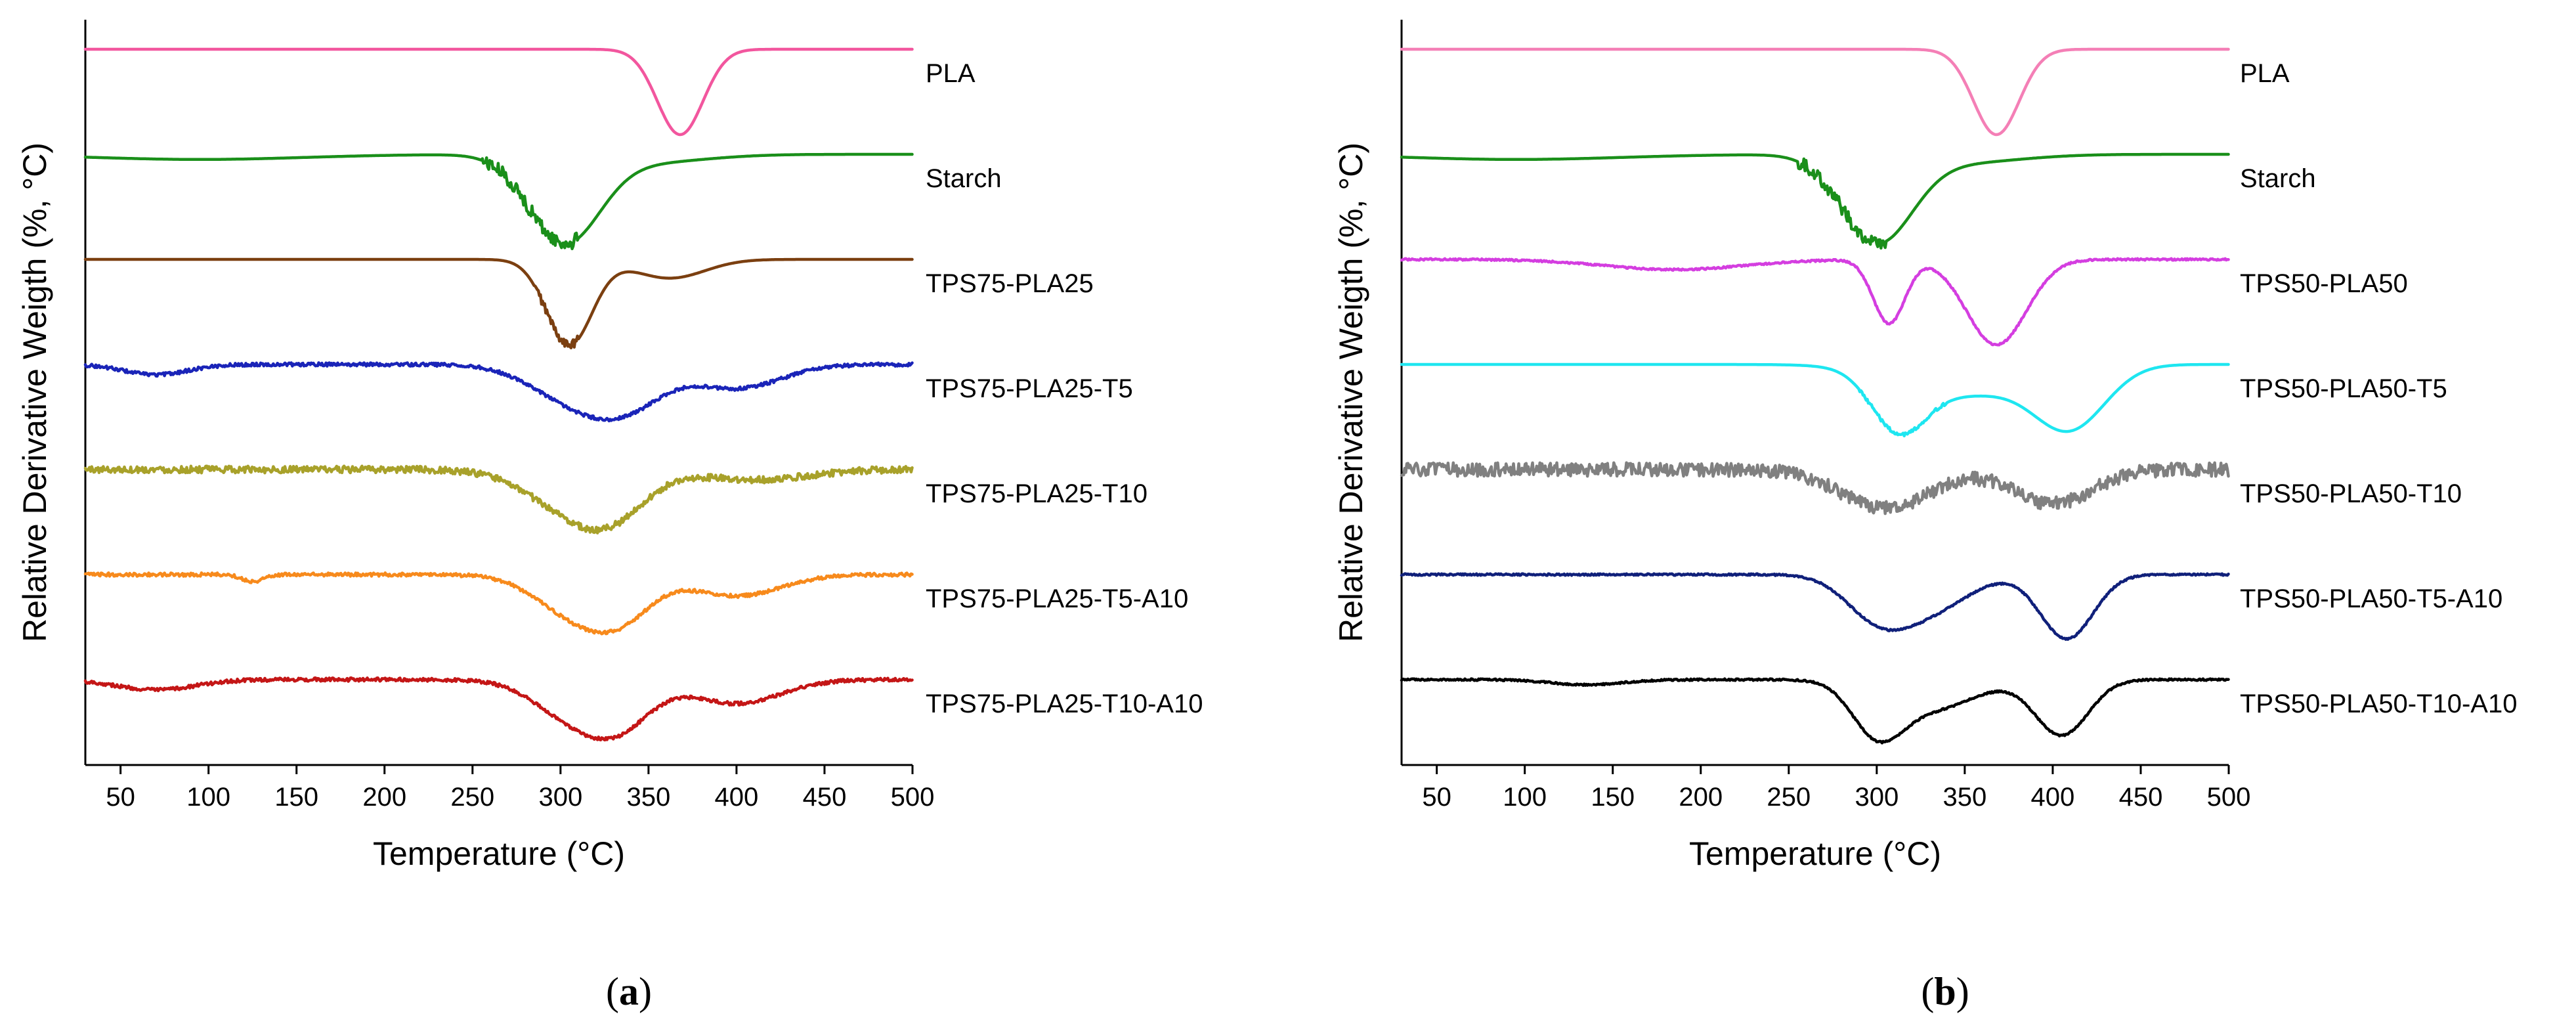  What do you see at coordinates (498, 603) in the screenshot?
I see `series-line-TPS75-PLA25-T5-A10` at bounding box center [498, 603].